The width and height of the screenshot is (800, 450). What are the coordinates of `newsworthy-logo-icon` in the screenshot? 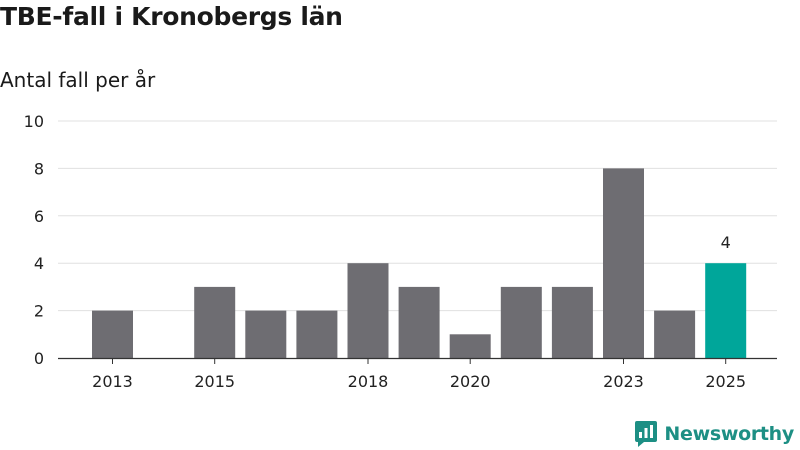 It's located at (646, 434).